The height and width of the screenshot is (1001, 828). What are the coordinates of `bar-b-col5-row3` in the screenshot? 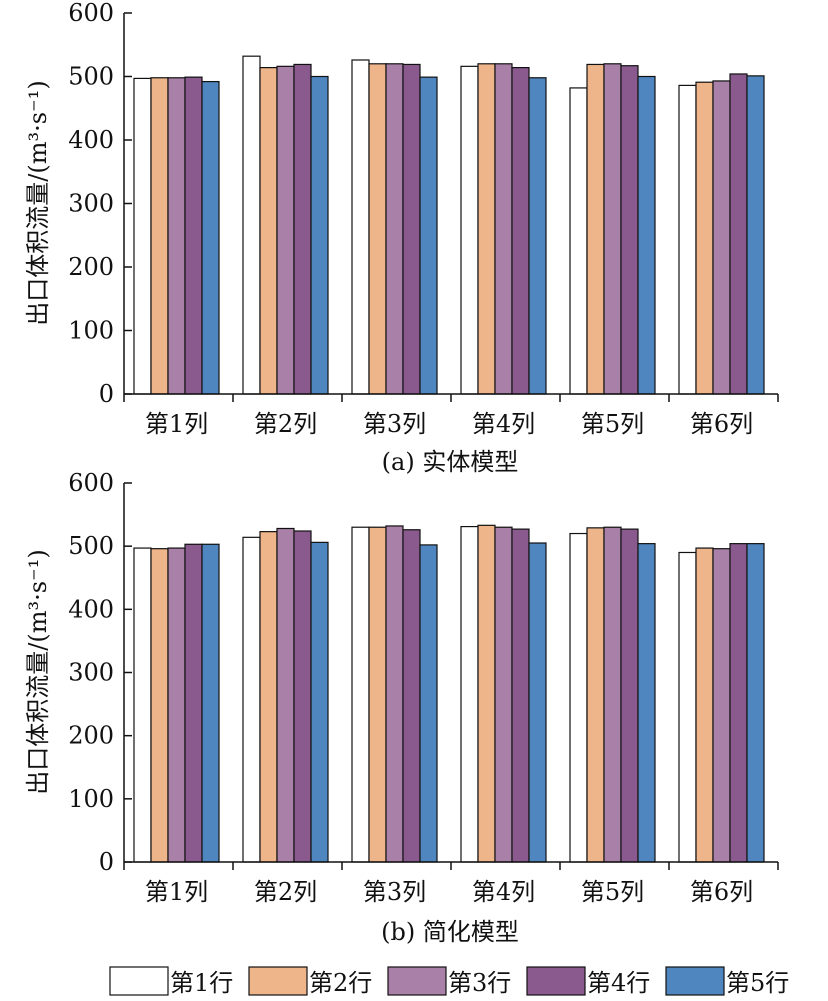 It's located at (612, 694).